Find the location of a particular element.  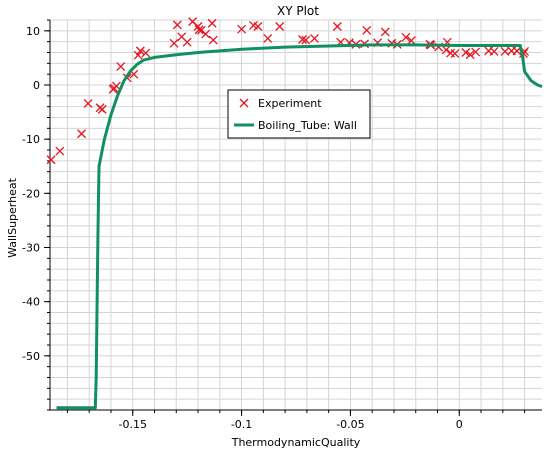

legend-box is located at coordinates (299, 114).